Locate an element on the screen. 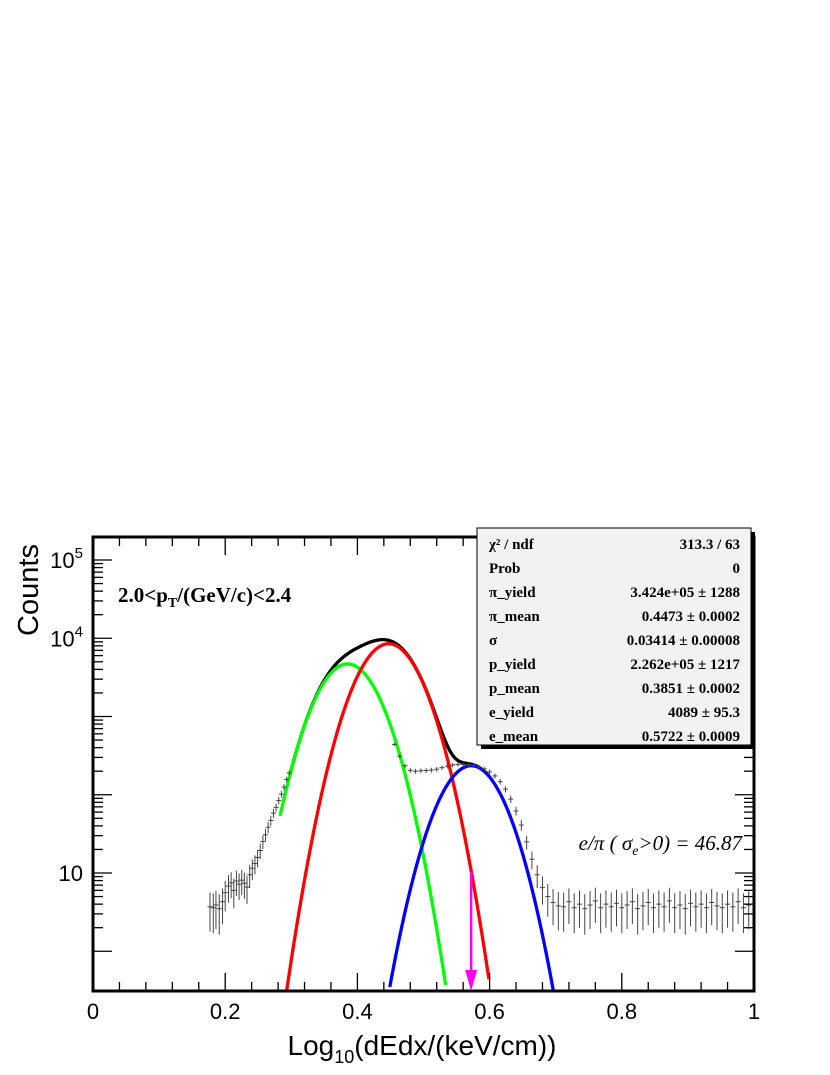 This screenshot has height=1075, width=830. x-axis-label: Log10(dEdx/(keV/cm)) is located at coordinates (422, 1048).